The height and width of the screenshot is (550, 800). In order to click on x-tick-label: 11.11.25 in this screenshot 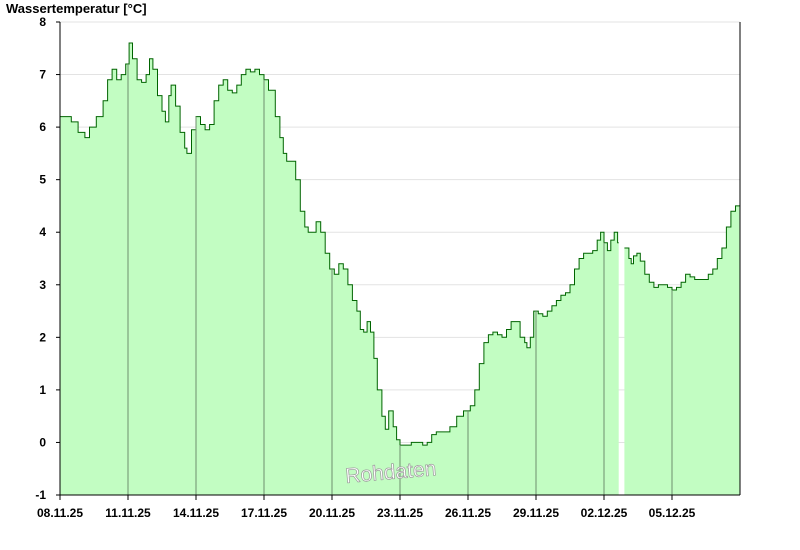, I will do `click(128, 513)`.